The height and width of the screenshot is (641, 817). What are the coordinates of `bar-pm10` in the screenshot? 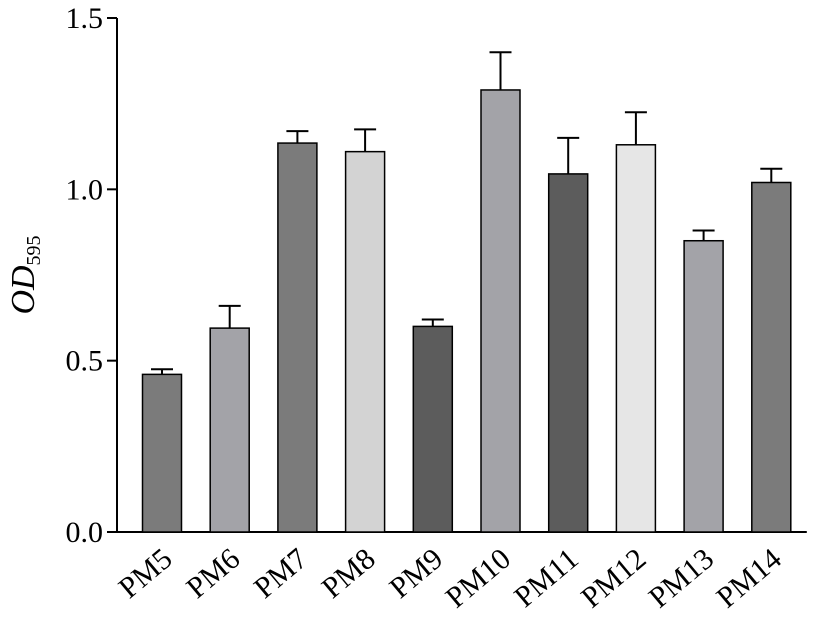 It's located at (500, 311).